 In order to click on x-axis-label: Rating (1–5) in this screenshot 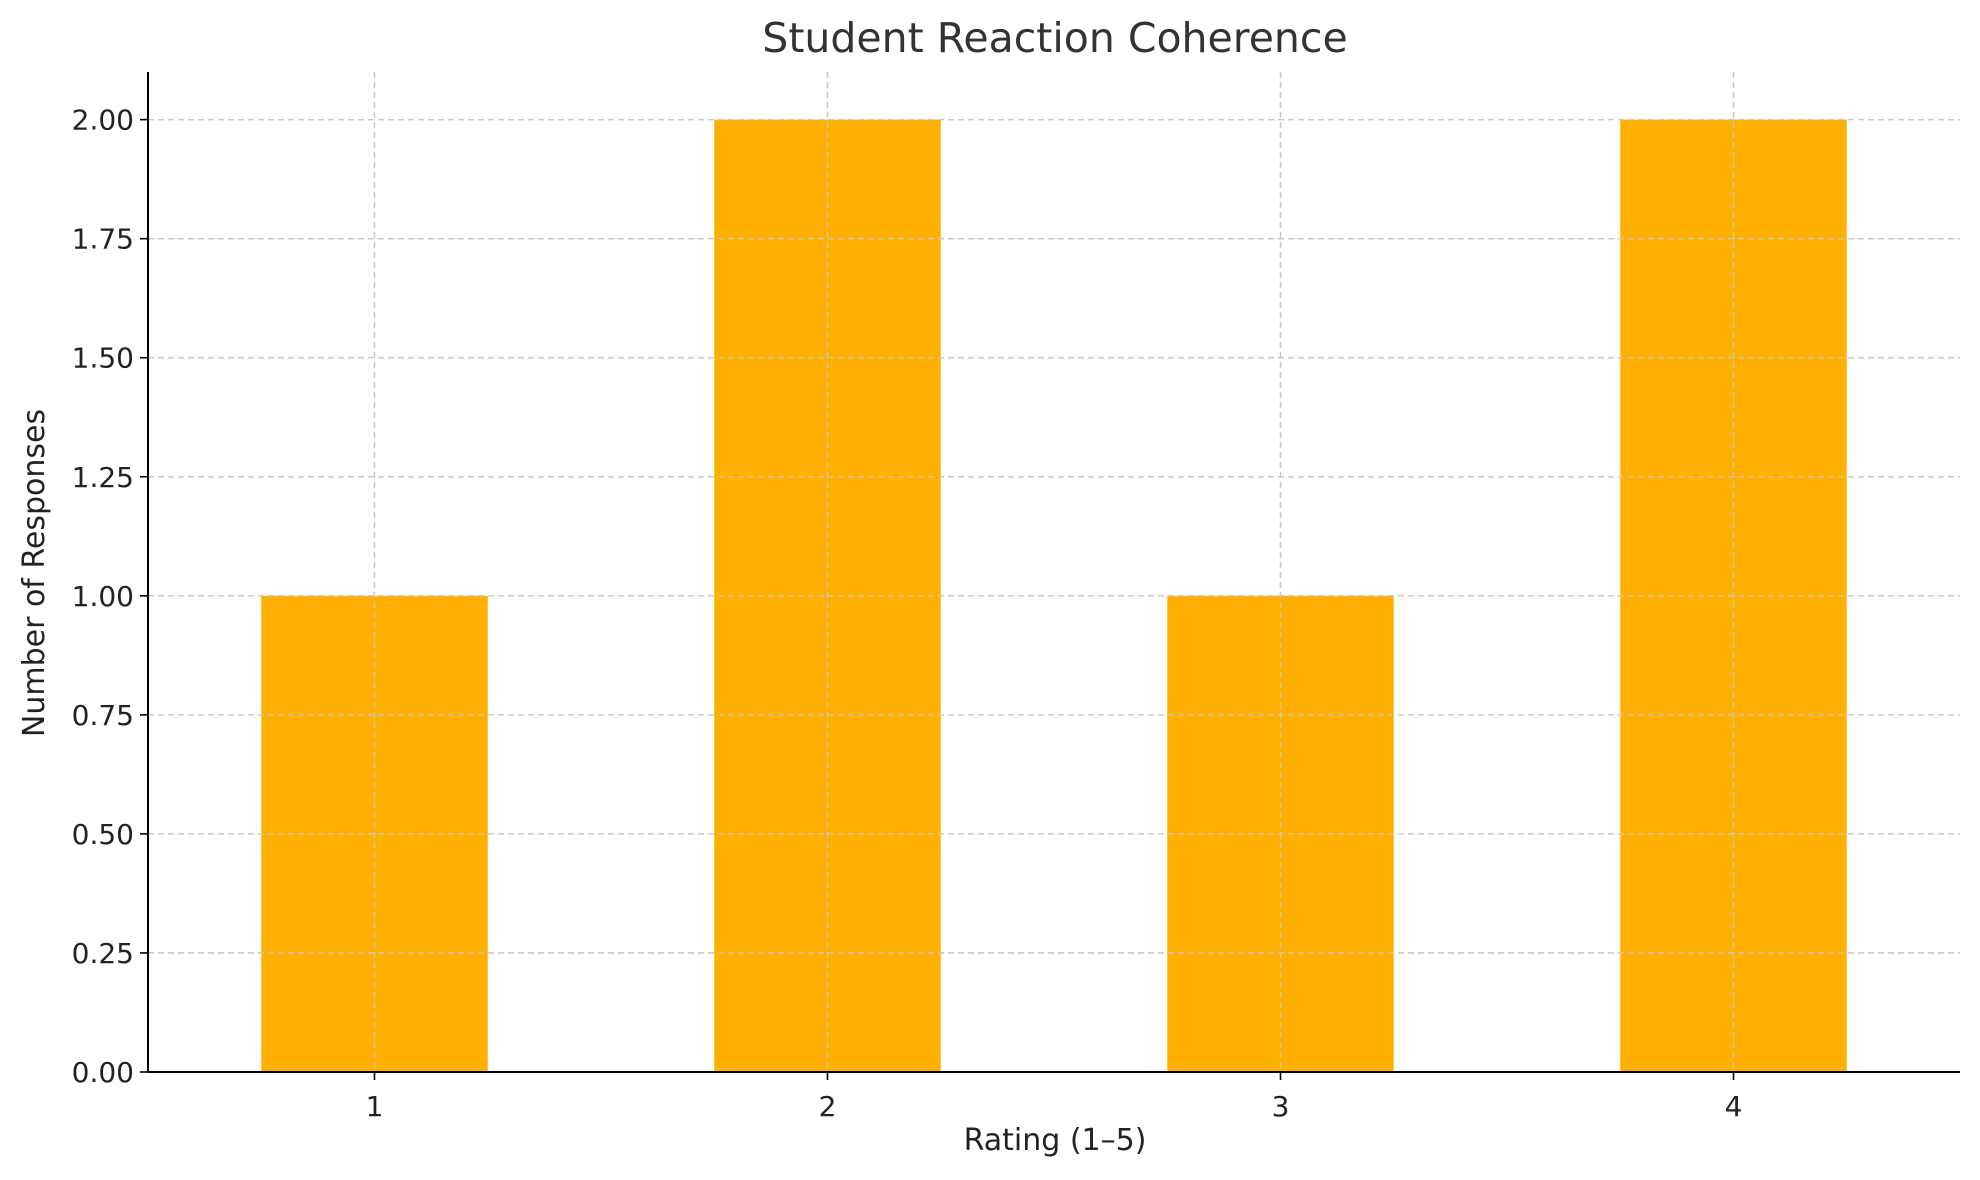, I will do `click(1055, 1140)`.